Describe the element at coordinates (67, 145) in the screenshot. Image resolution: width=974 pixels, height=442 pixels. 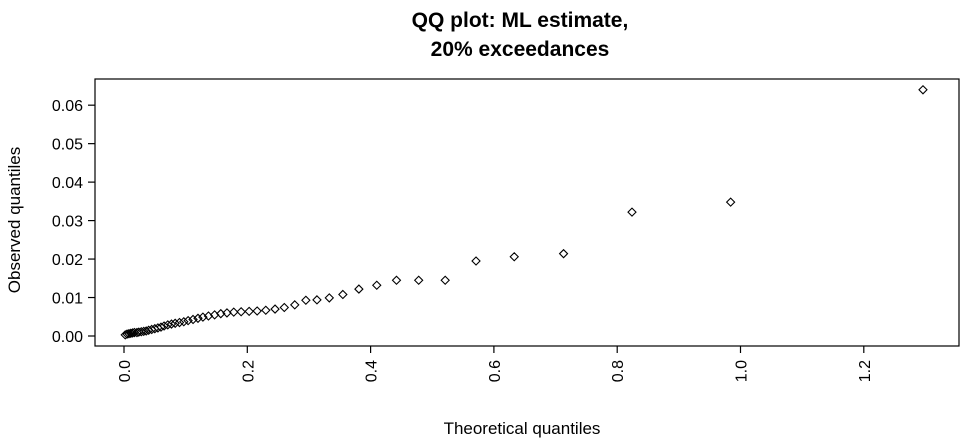
I see `y-tick-label: 0.05` at that location.